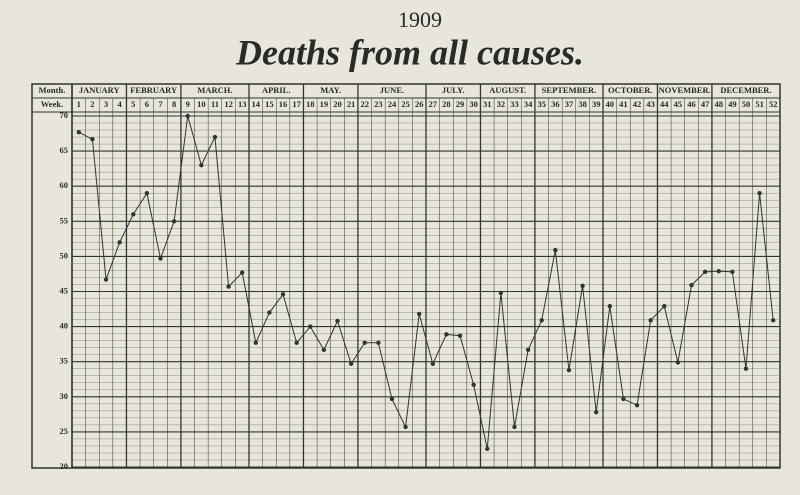 The width and height of the screenshot is (800, 495). What do you see at coordinates (664, 104) in the screenshot?
I see `x-tick-label: 44` at bounding box center [664, 104].